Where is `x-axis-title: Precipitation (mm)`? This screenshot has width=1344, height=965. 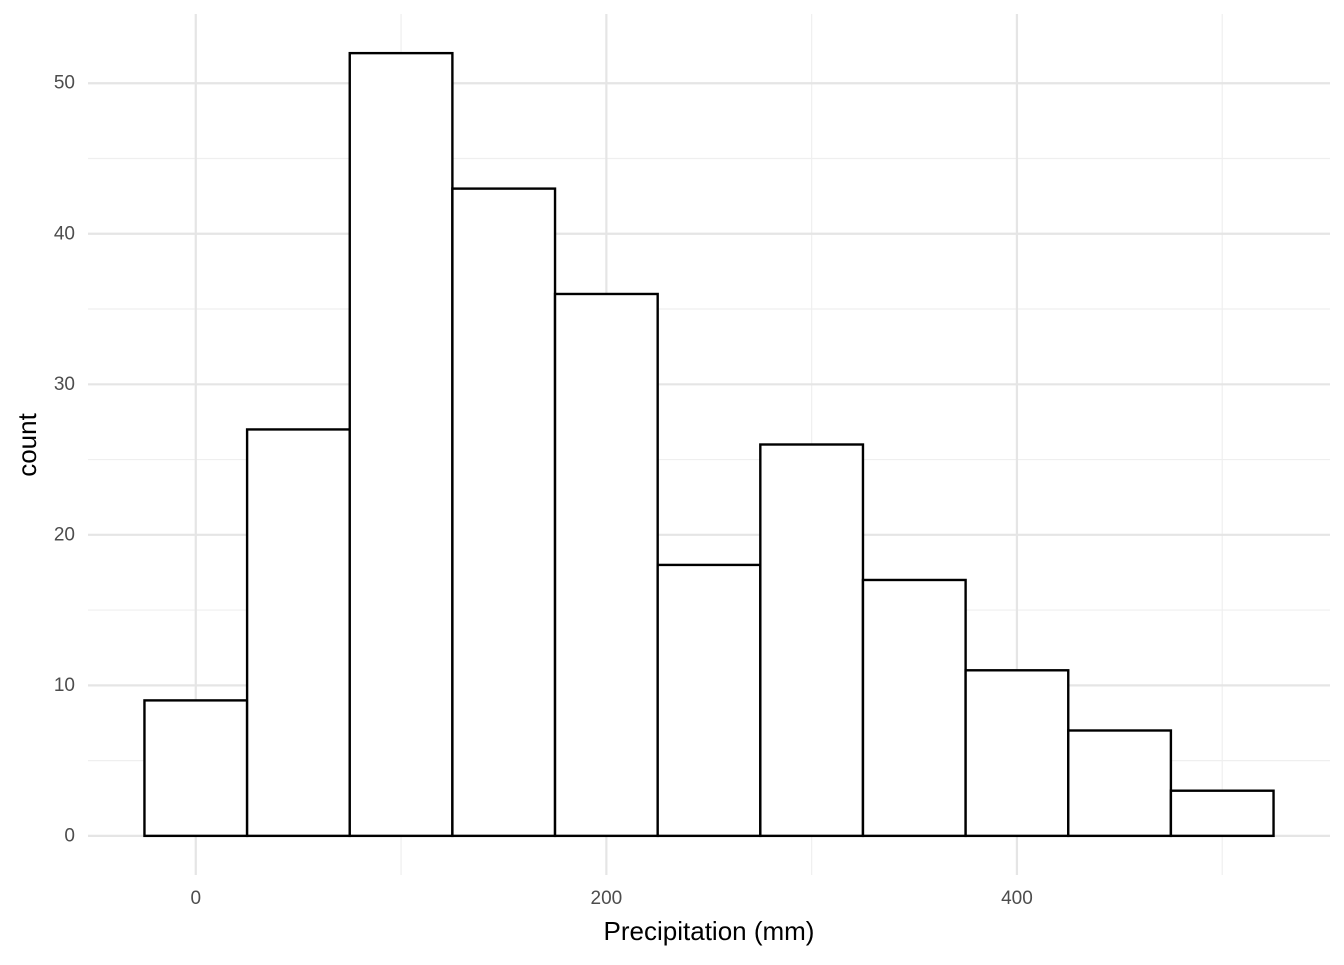
x-axis-title: Precipitation (mm) is located at coordinates (709, 931).